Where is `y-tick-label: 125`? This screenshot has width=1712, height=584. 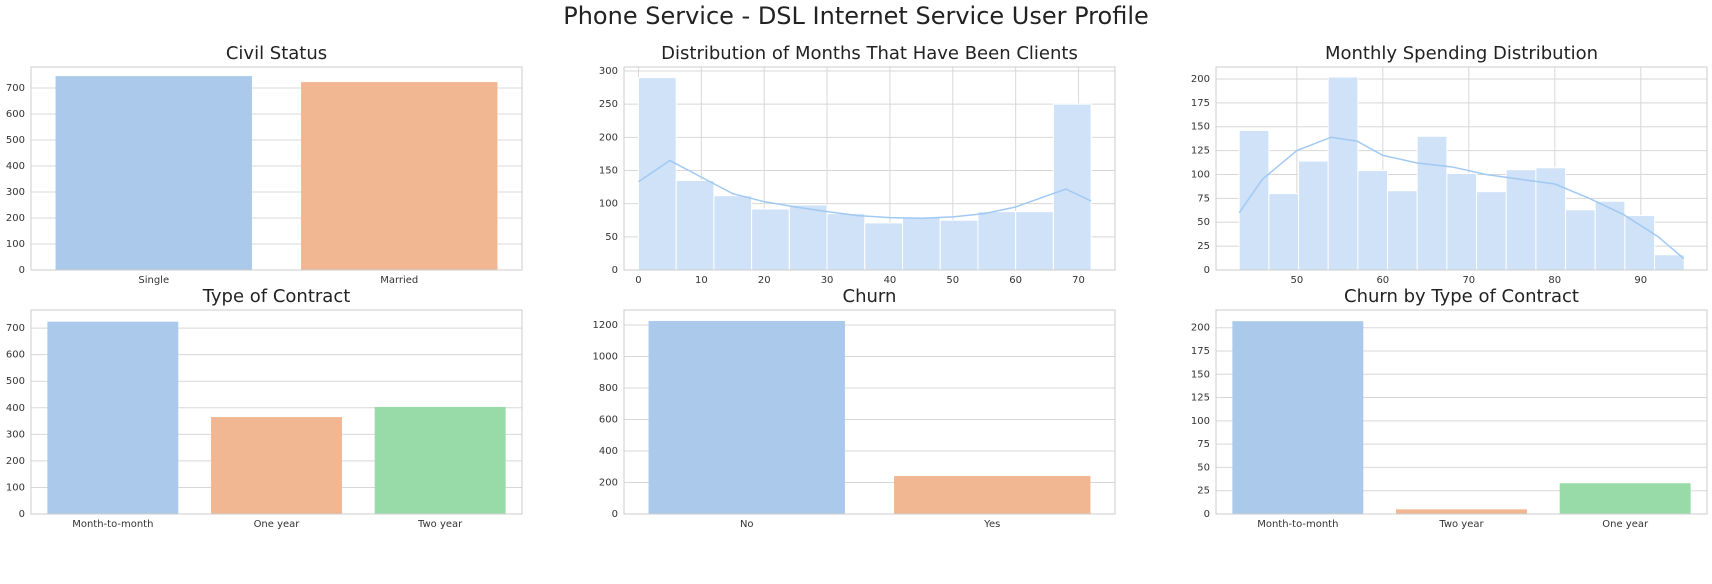
y-tick-label: 125 is located at coordinates (1200, 398).